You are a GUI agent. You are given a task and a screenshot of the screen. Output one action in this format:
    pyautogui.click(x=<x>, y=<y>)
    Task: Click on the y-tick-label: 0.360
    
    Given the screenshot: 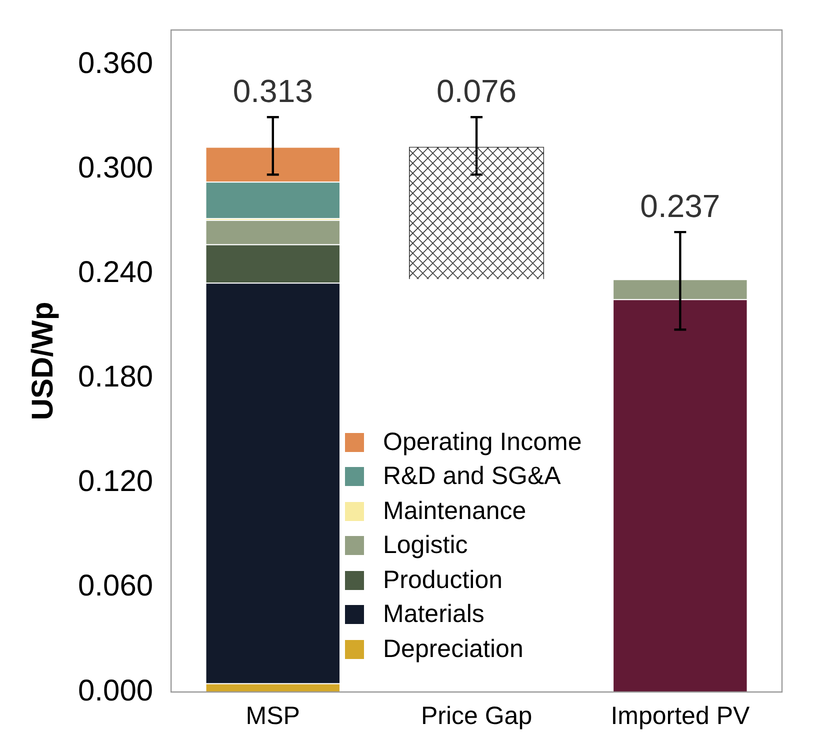 What is the action you would take?
    pyautogui.click(x=116, y=63)
    